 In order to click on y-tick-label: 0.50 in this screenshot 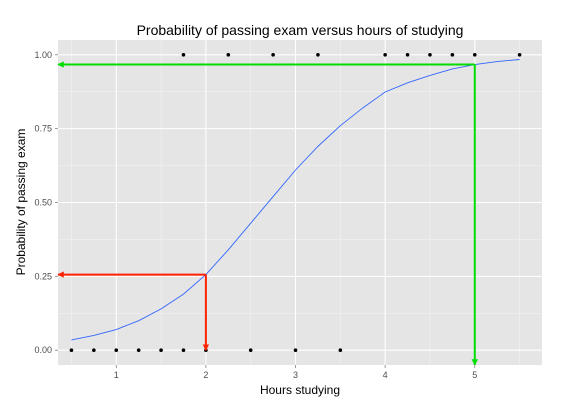, I will do `click(43, 203)`.